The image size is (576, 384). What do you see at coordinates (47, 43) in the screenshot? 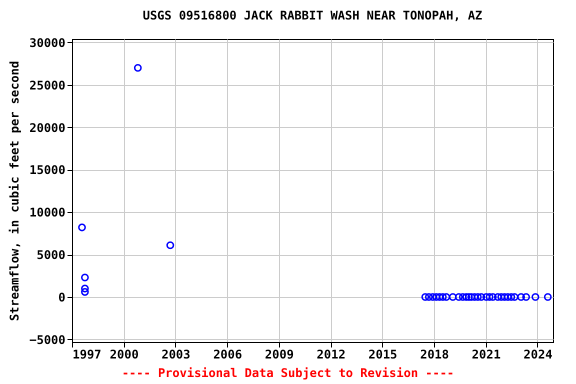
I see `y-tick-label: 30000` at bounding box center [47, 43].